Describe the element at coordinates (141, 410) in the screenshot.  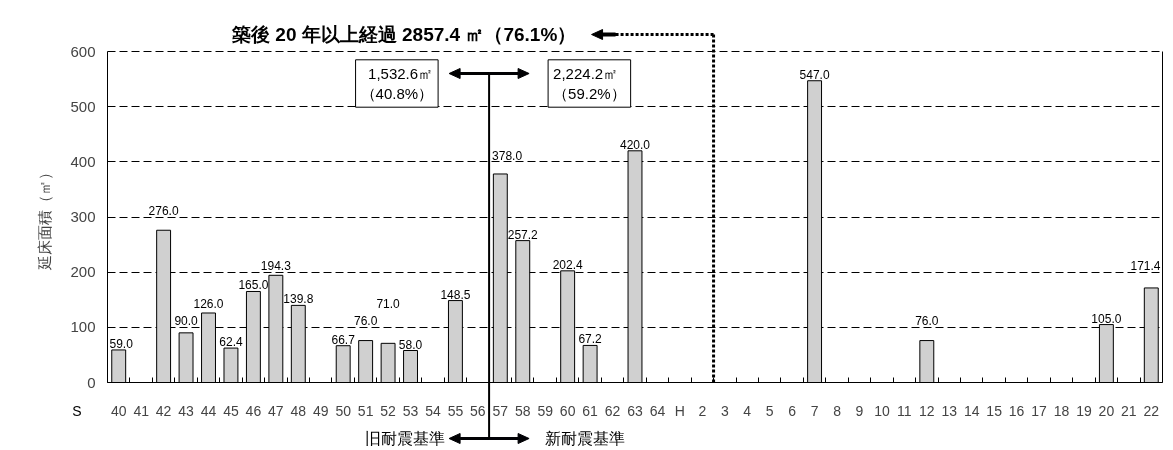
I see `x-tick-label: 41` at that location.